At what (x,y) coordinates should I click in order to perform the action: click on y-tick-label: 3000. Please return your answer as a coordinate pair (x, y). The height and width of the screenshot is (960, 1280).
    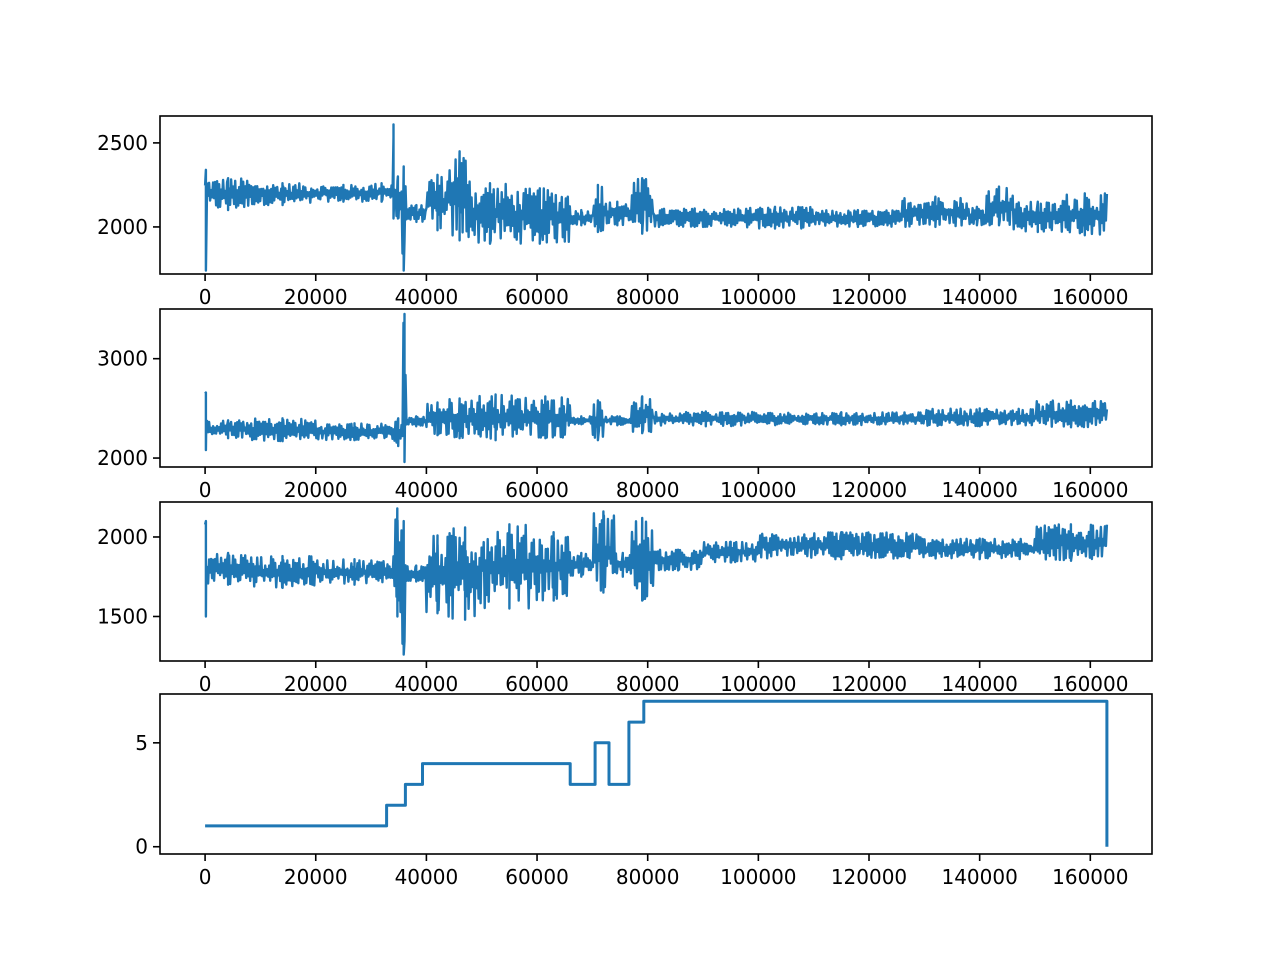
    Looking at the image, I should click on (122, 359).